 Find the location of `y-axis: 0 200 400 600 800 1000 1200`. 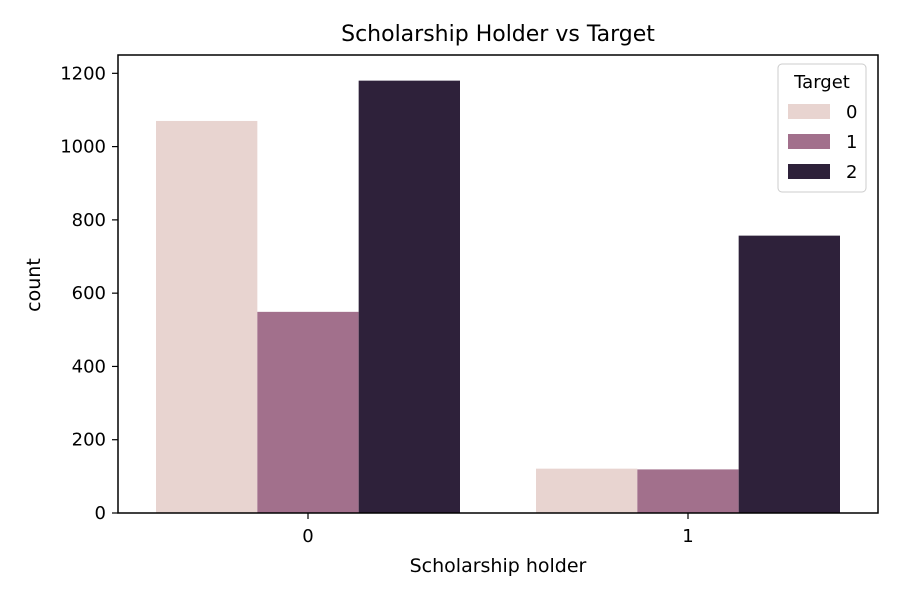

y-axis: 0 200 400 600 800 1000 1200 is located at coordinates (89, 293).